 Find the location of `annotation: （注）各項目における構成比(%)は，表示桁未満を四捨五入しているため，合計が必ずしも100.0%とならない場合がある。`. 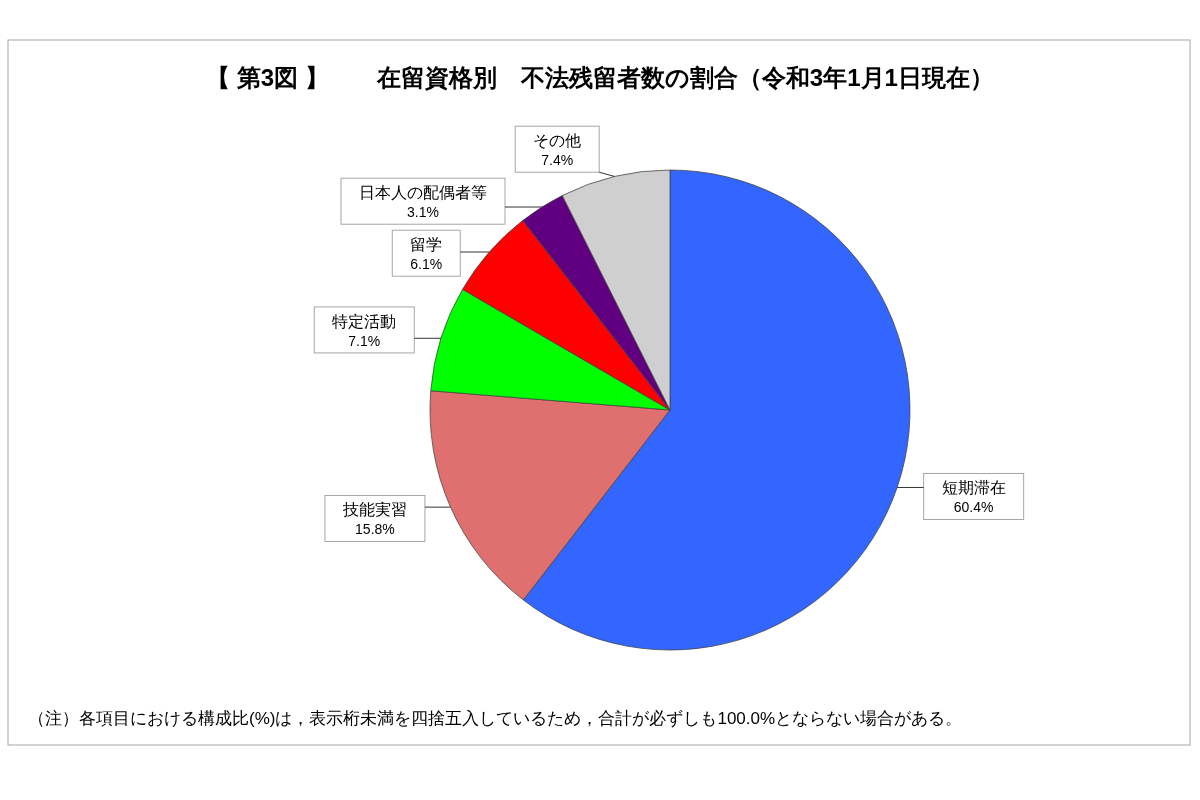

annotation: （注）各項目における構成比(%)は，表示桁未満を四捨五入しているため，合計が必ずしも100.0%とならない場合がある。 is located at coordinates (495, 718).